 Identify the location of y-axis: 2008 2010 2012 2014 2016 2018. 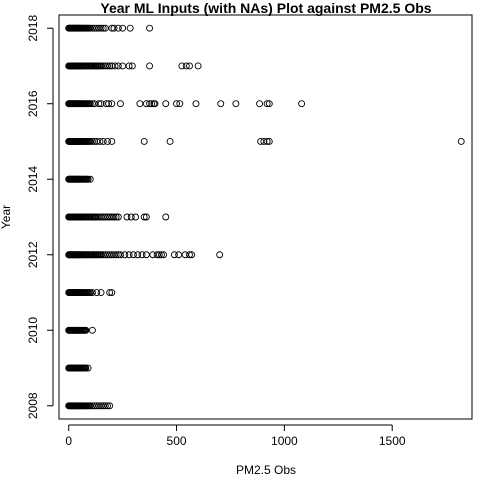
(39, 217).